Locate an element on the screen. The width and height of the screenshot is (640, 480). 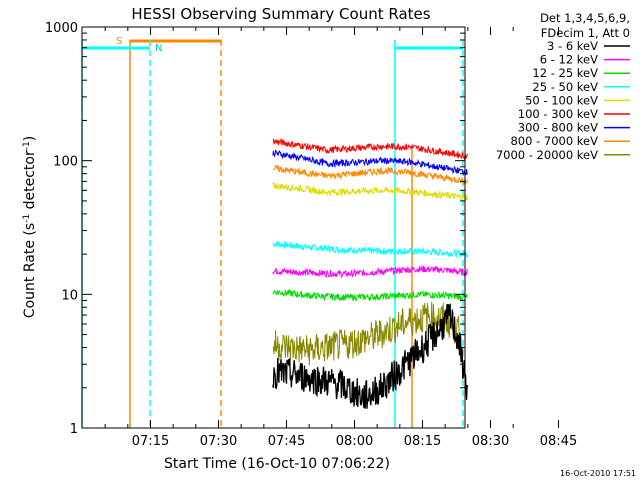
y-tick-label: 1 is located at coordinates (74, 429).